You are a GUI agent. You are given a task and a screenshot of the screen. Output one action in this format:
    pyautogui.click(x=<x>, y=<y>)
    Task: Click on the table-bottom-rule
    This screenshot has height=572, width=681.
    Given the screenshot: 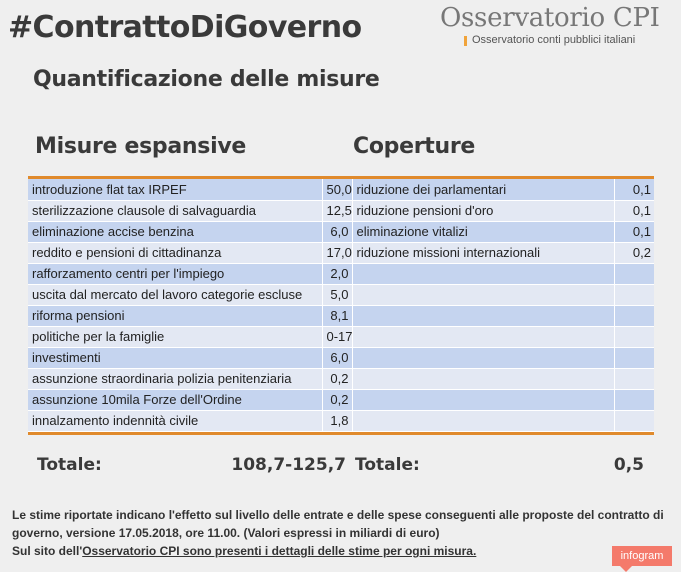 What is the action you would take?
    pyautogui.click(x=341, y=433)
    